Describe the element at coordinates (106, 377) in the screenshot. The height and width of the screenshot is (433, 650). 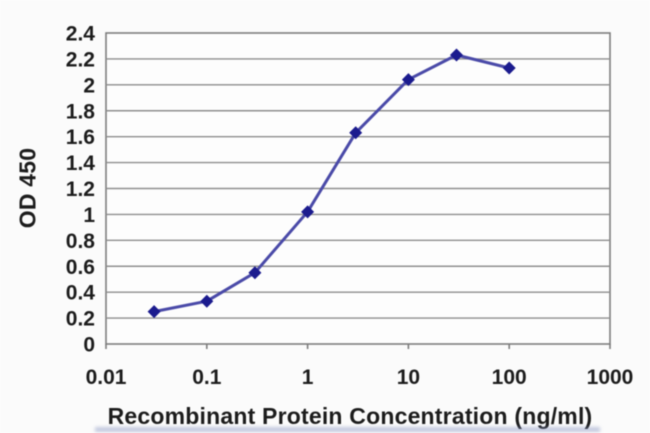
I see `x-tick-label: 0.01` at that location.